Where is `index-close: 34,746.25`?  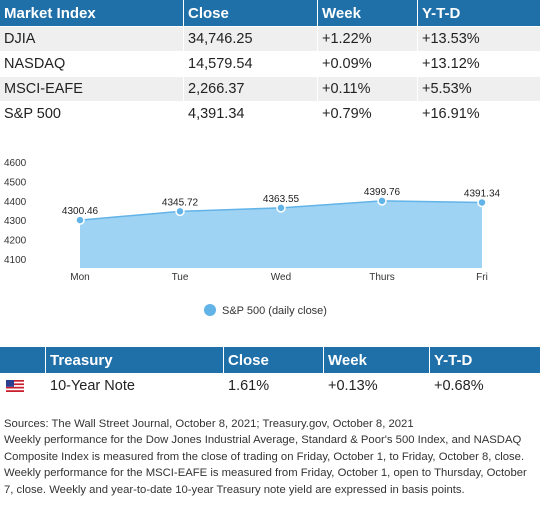 index-close: 34,746.25 is located at coordinates (251, 38).